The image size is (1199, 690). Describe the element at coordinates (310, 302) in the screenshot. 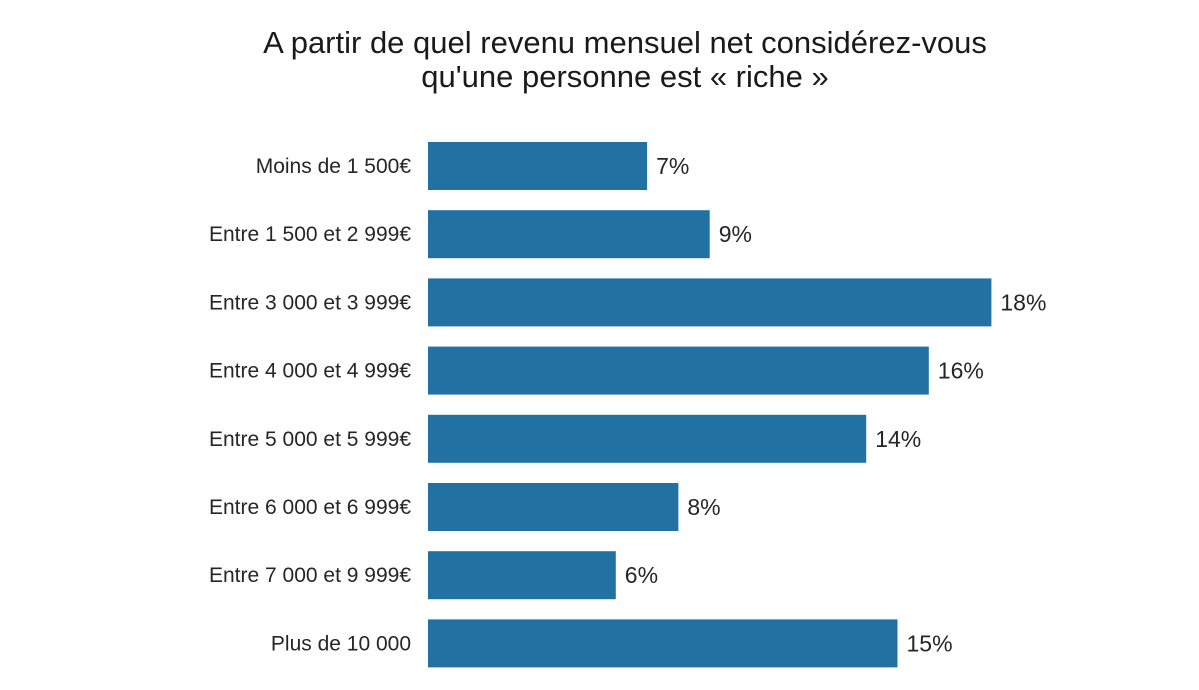

I see `category-label: Entre 3 000 et 3 999€` at that location.